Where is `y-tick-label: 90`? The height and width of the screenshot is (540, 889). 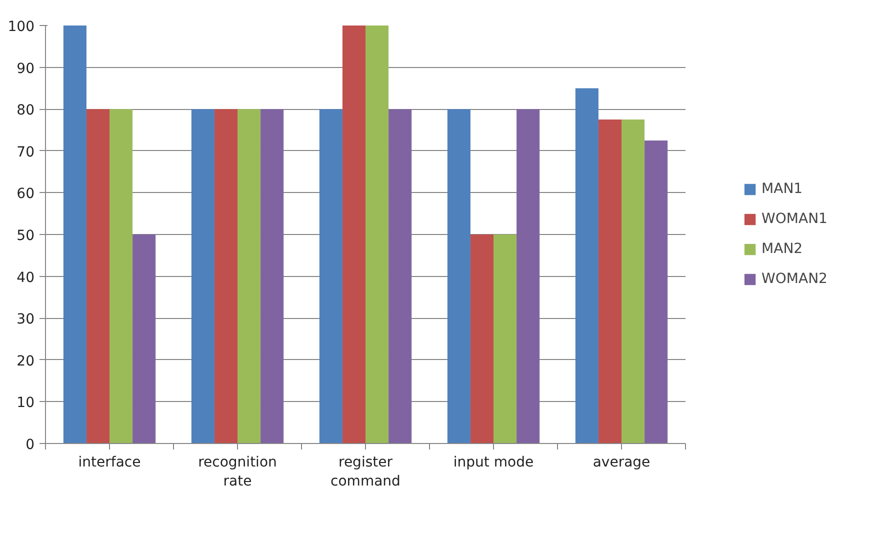 y-tick-label: 90 is located at coordinates (25, 68).